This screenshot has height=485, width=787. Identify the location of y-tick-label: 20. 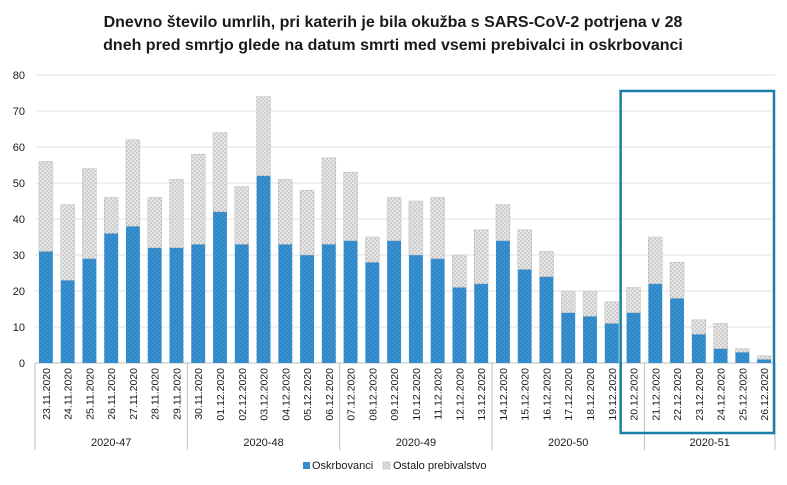
(19, 292).